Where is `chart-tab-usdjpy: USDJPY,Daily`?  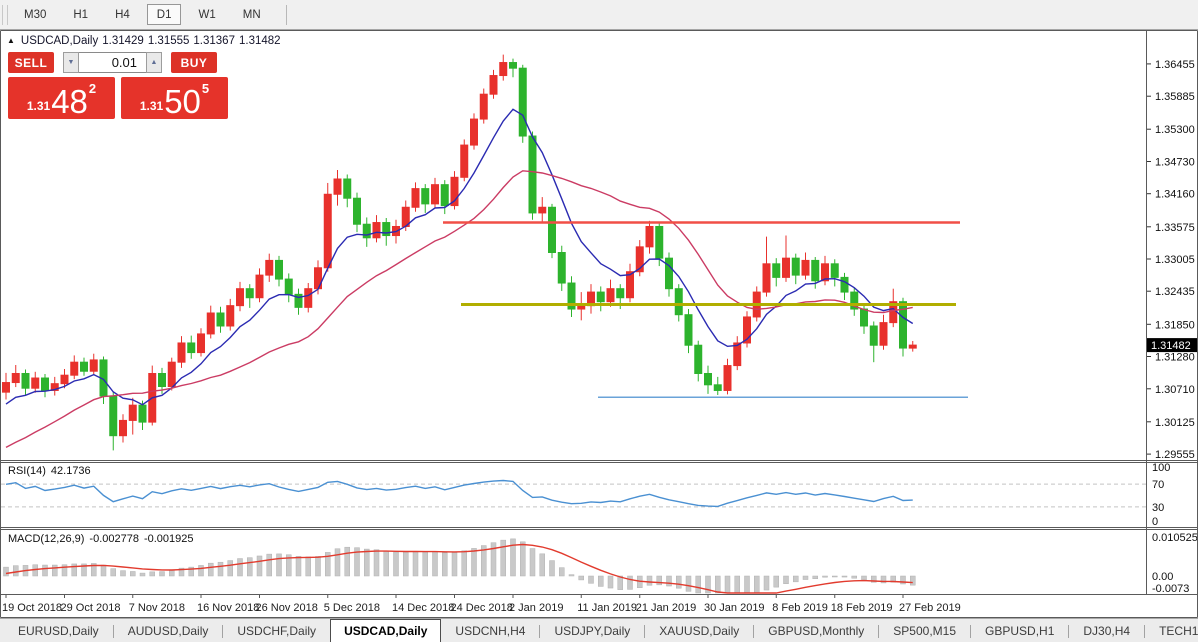
chart-tab-usdjpy: USDJPY,Daily is located at coordinates (592, 631).